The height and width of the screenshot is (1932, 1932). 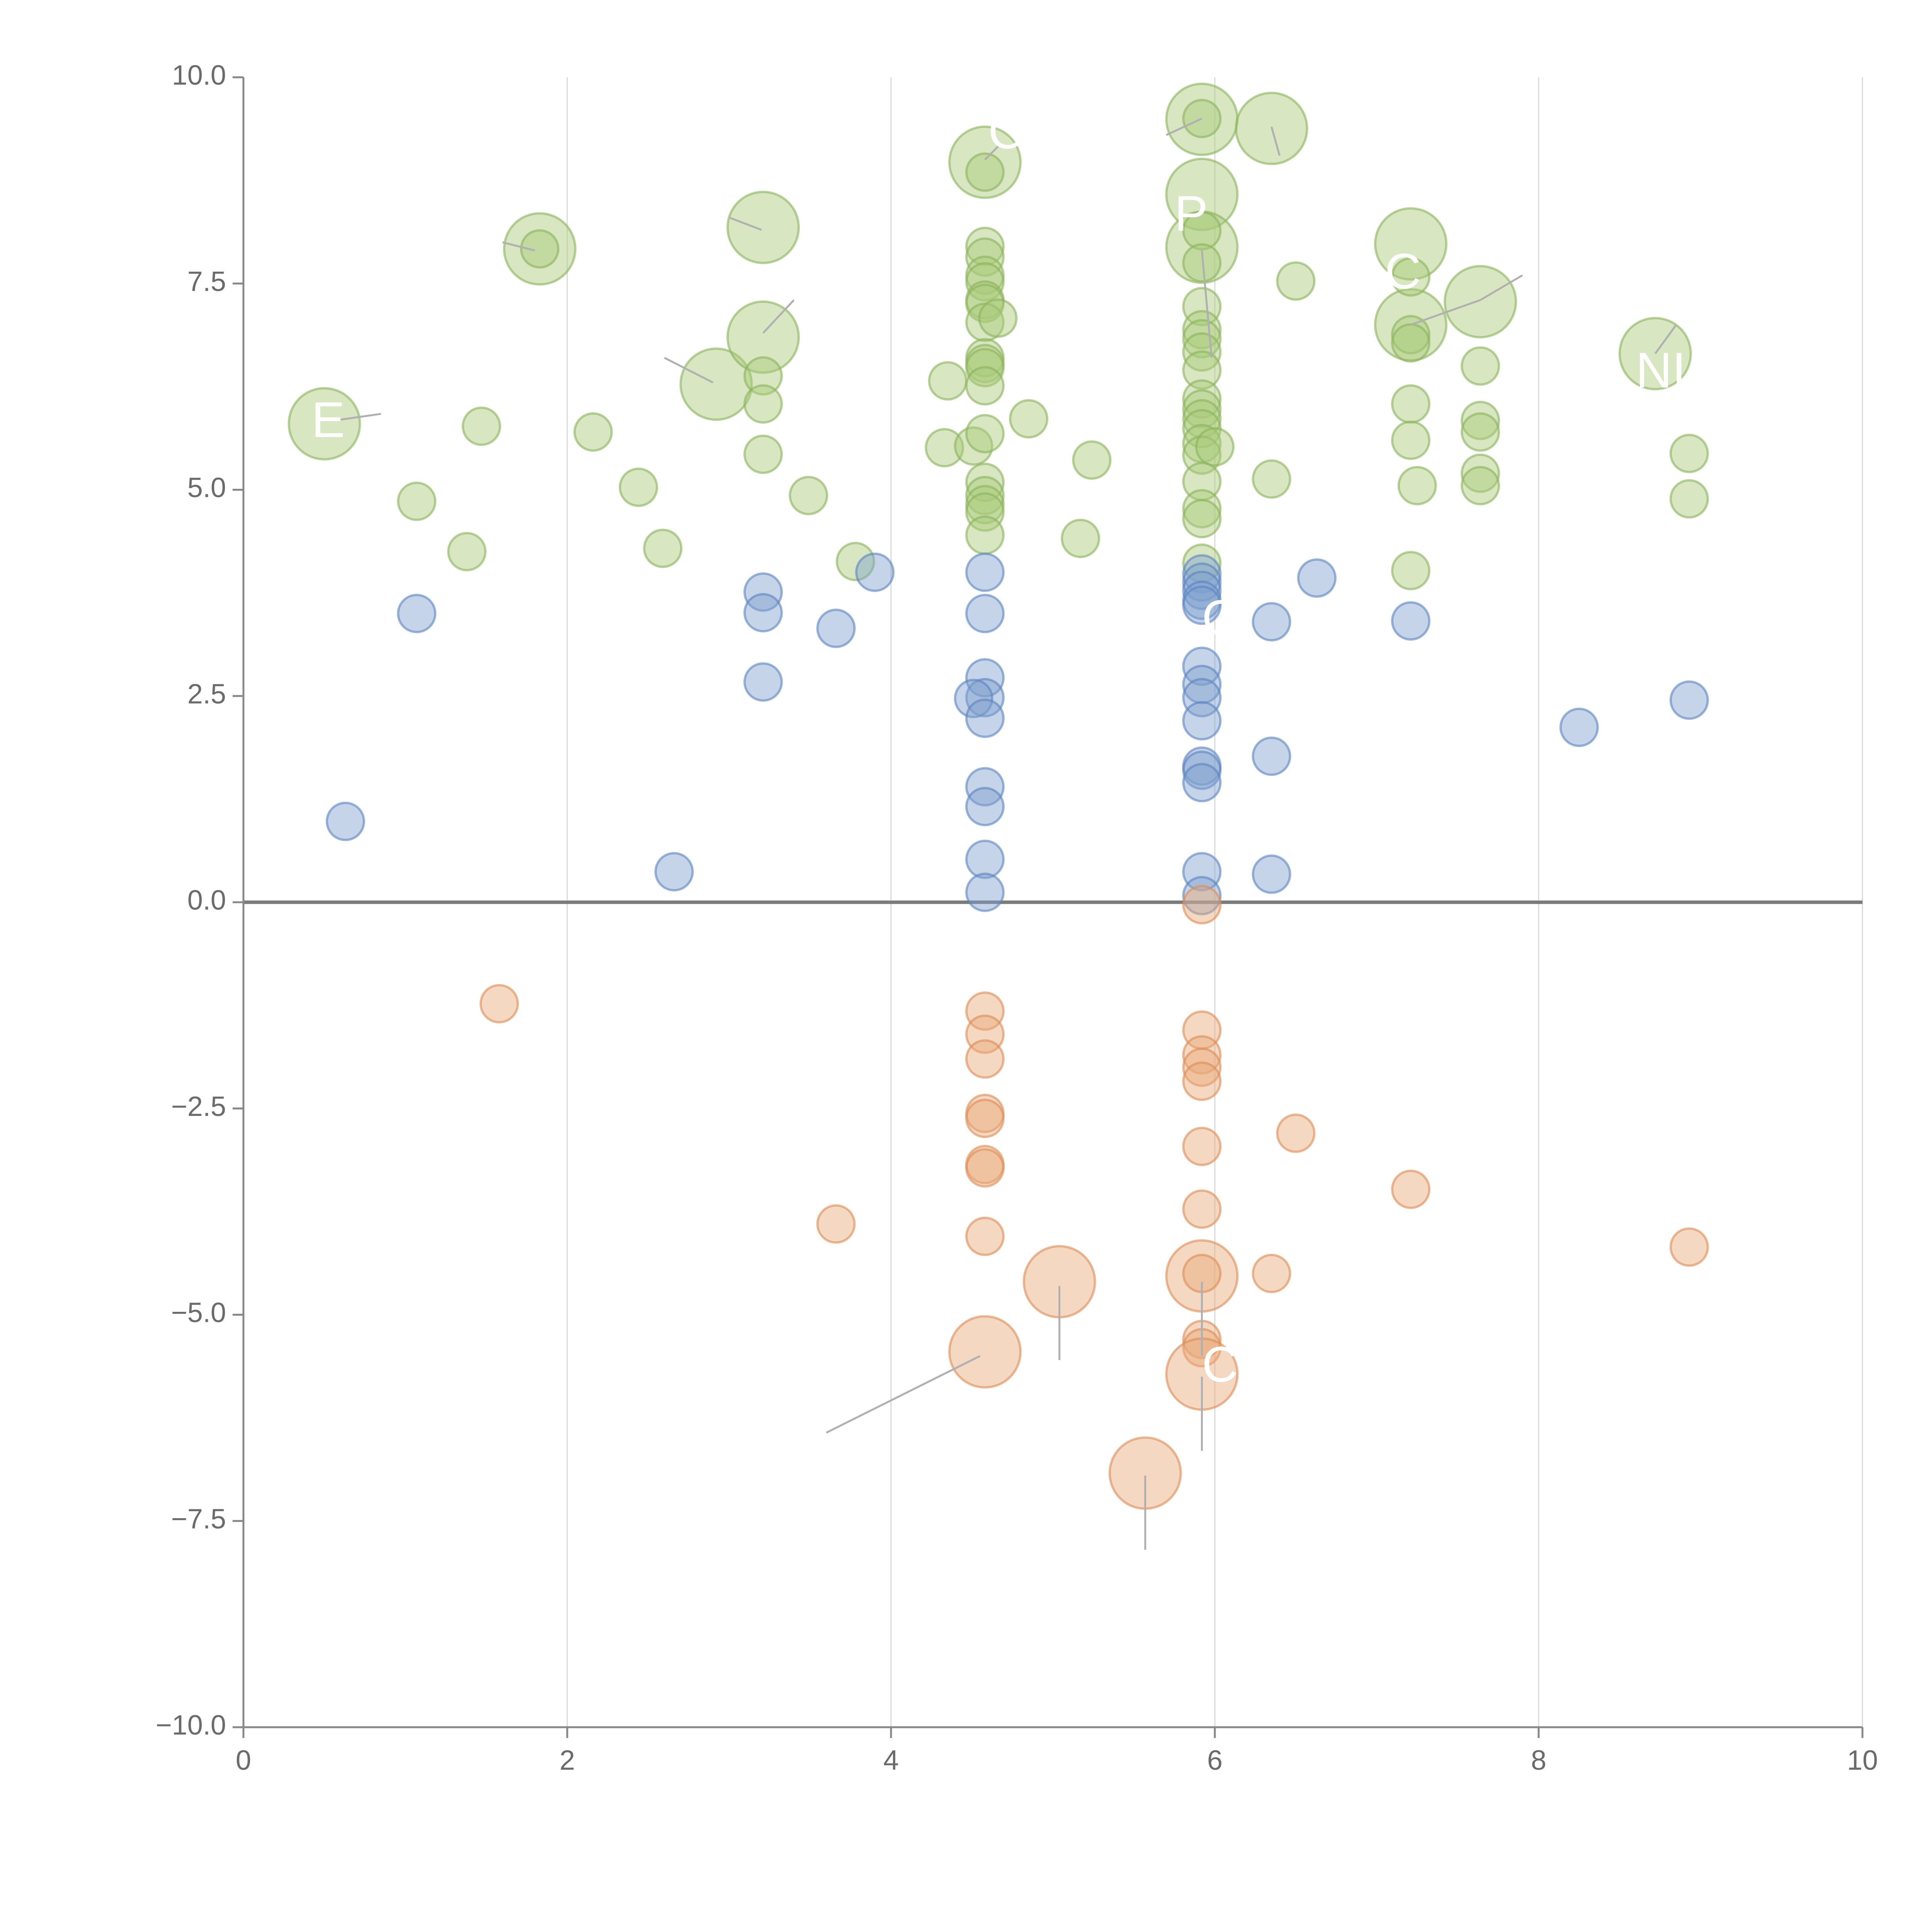 I want to click on x-tick-label: 8, so click(x=1539, y=1760).